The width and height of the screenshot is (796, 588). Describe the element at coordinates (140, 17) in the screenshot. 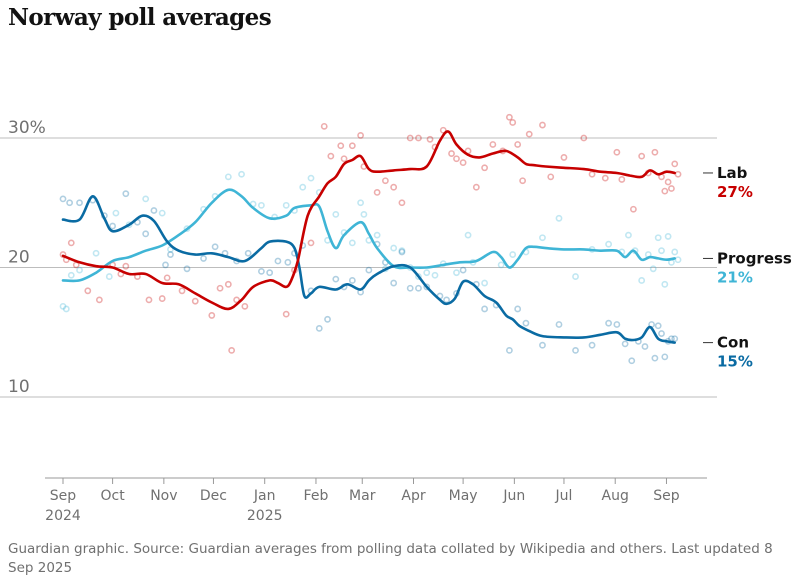

I see `page-title: Norway poll averages` at that location.